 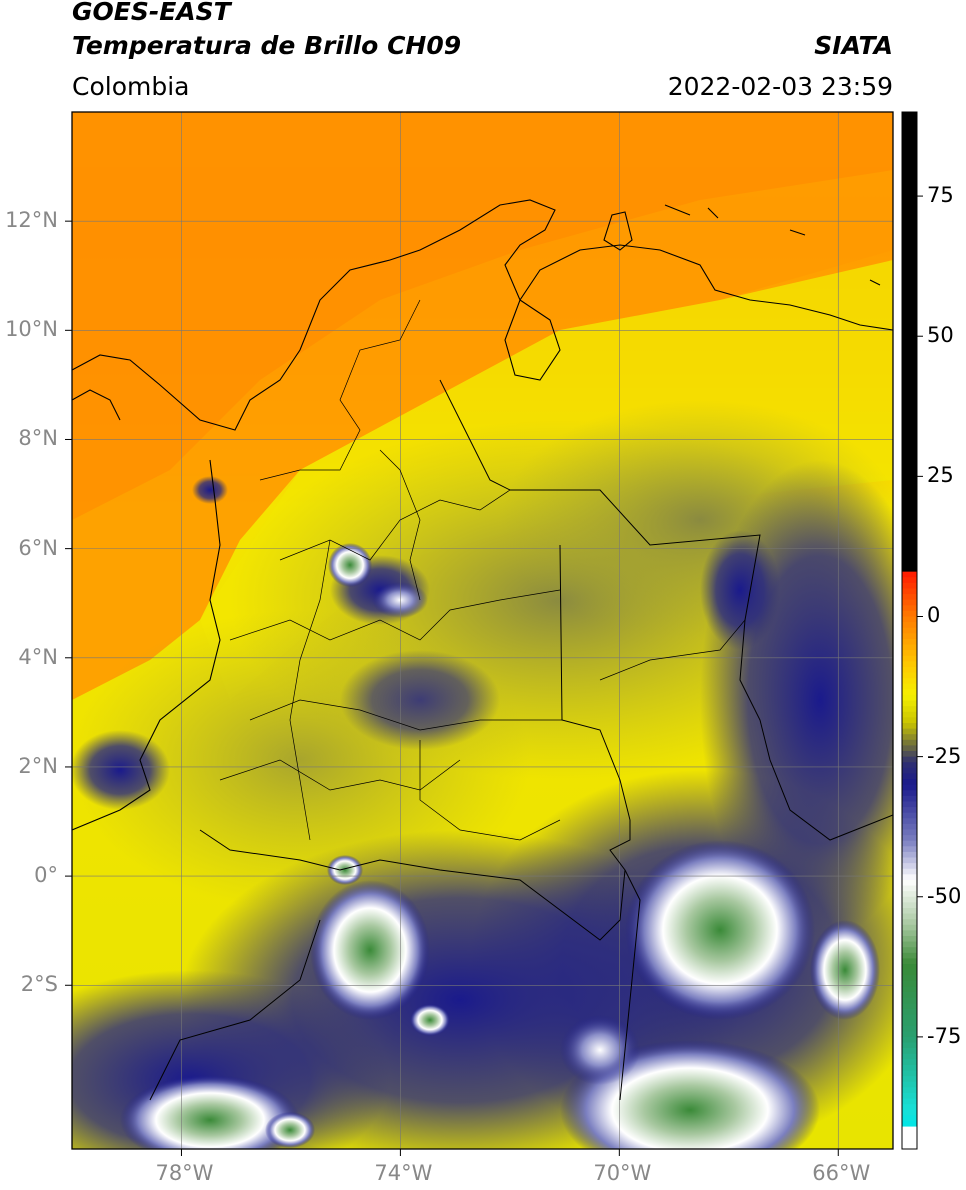 I want to click on colorbar-ticks, so click(x=920, y=616).